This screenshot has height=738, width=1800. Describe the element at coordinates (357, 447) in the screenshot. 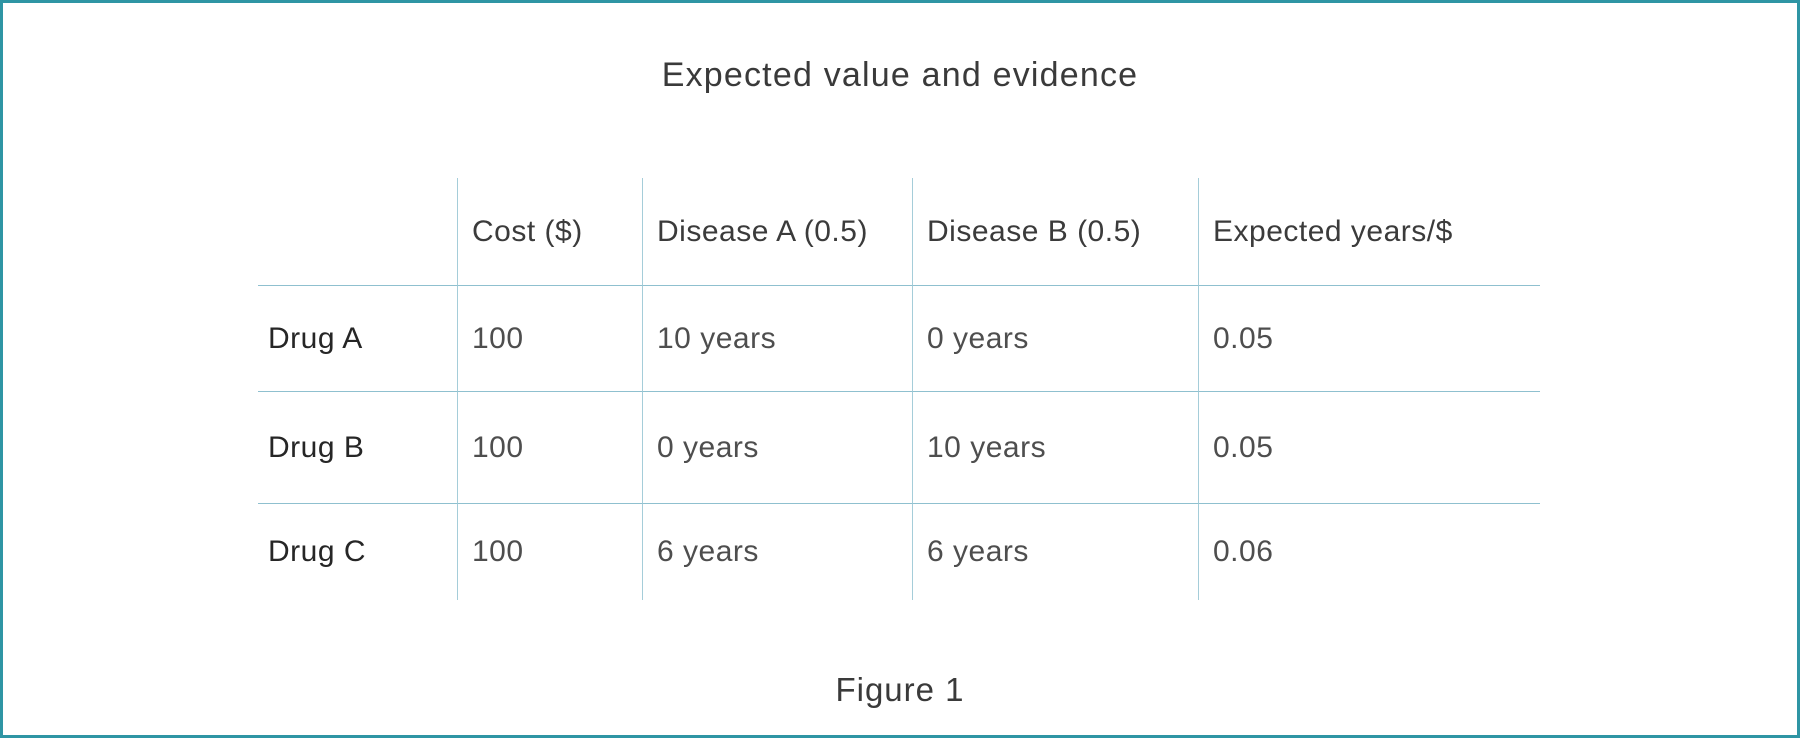

I see `row-label-drug-b: Drug B` at that location.